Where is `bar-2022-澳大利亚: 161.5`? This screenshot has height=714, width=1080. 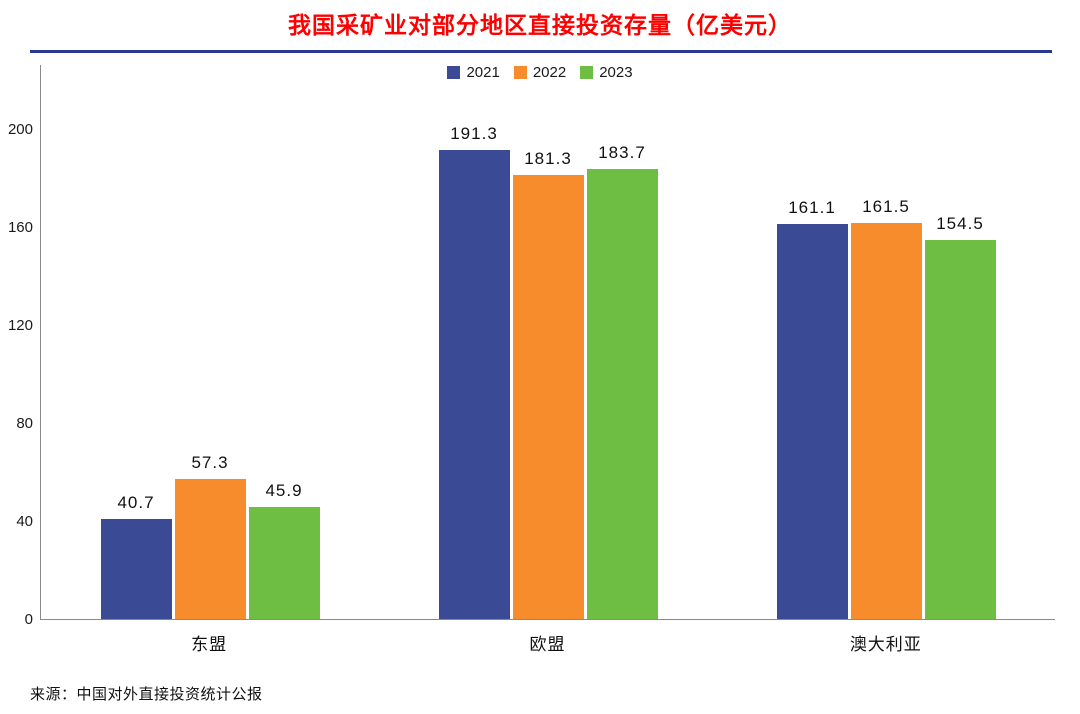
bar-2022-澳大利亚: 161.5 is located at coordinates (886, 408).